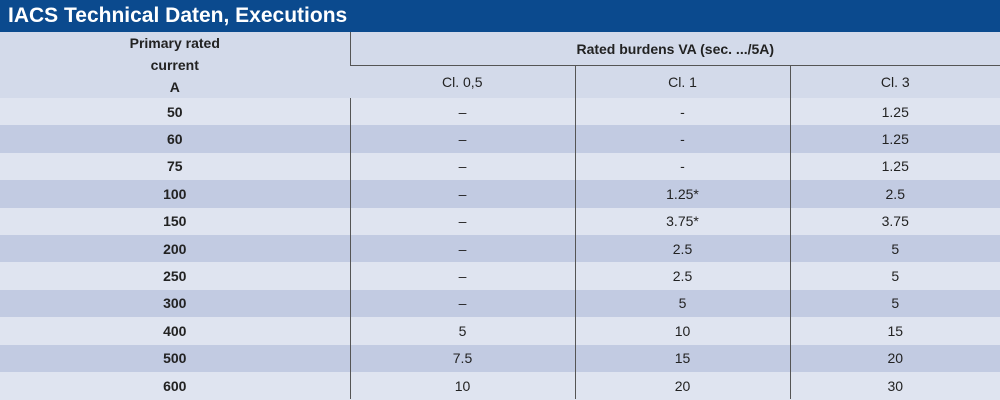  I want to click on table-row: 600 10 20 30, so click(500, 385).